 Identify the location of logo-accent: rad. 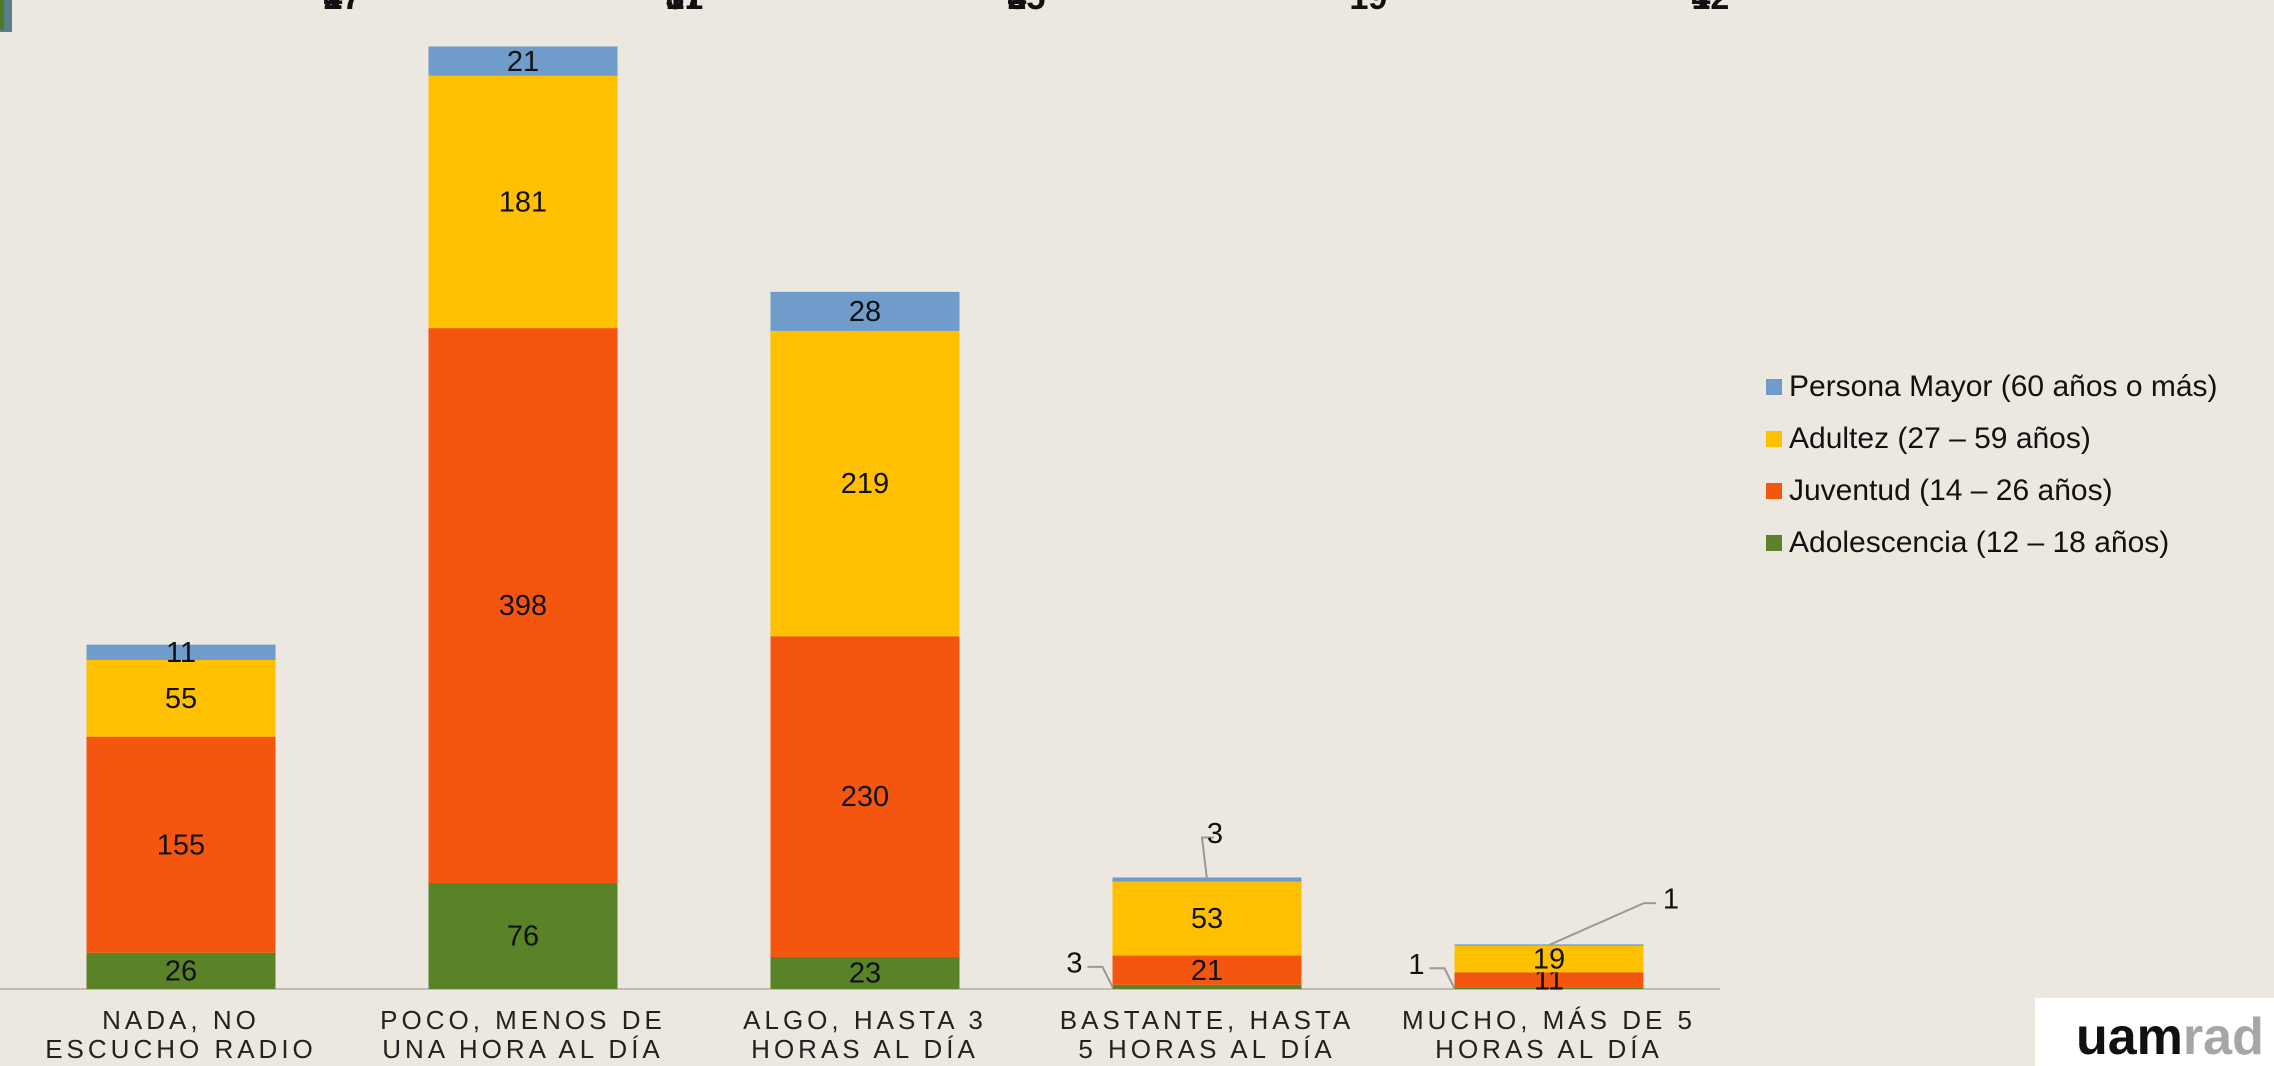
(2223, 1037).